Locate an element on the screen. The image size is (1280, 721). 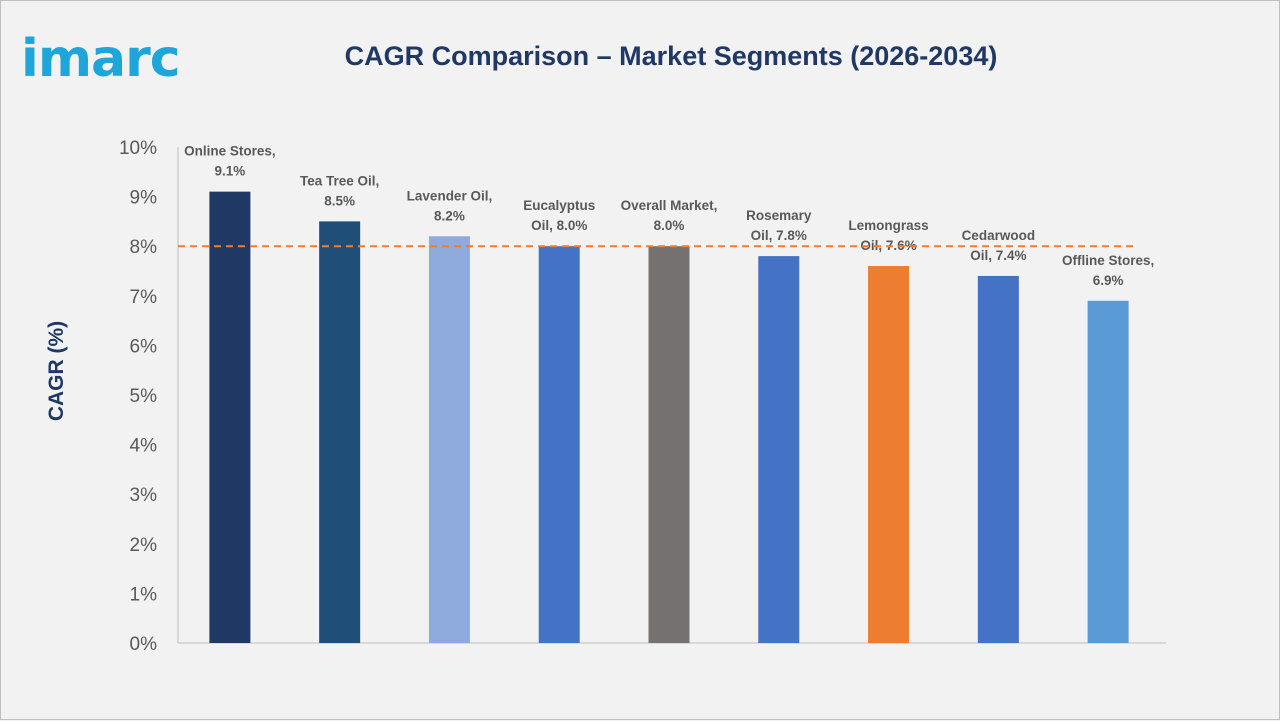
data-label: Oil, 8.0% is located at coordinates (559, 225).